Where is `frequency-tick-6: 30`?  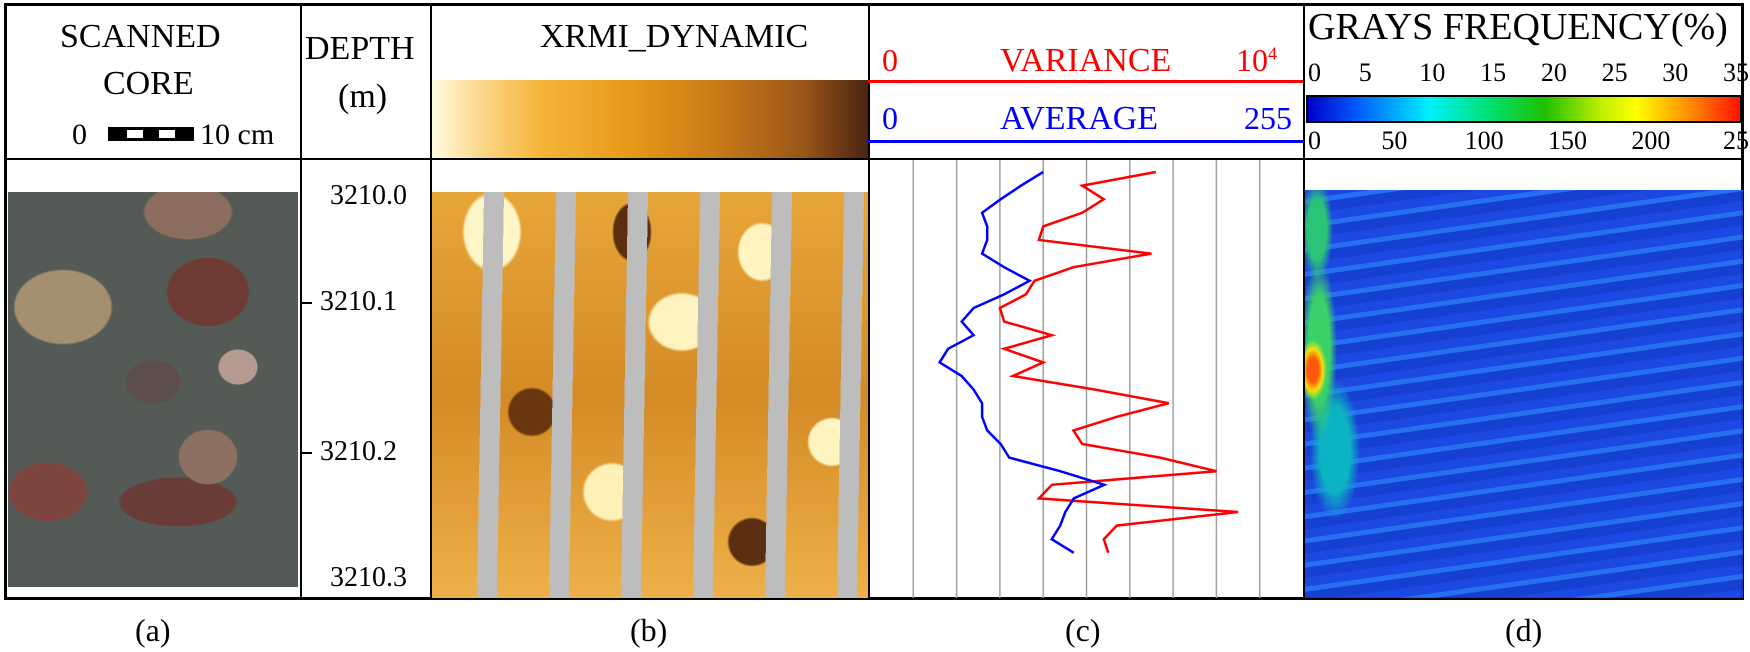 frequency-tick-6: 30 is located at coordinates (1675, 72).